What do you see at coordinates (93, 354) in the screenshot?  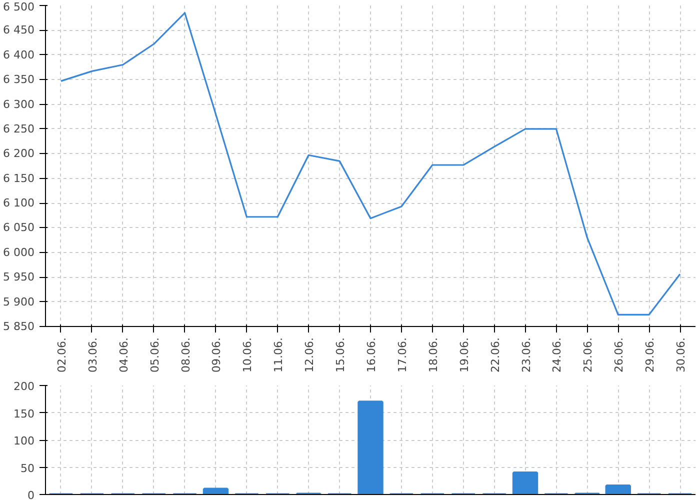 I see `x-tick-label: 03.06.` at bounding box center [93, 354].